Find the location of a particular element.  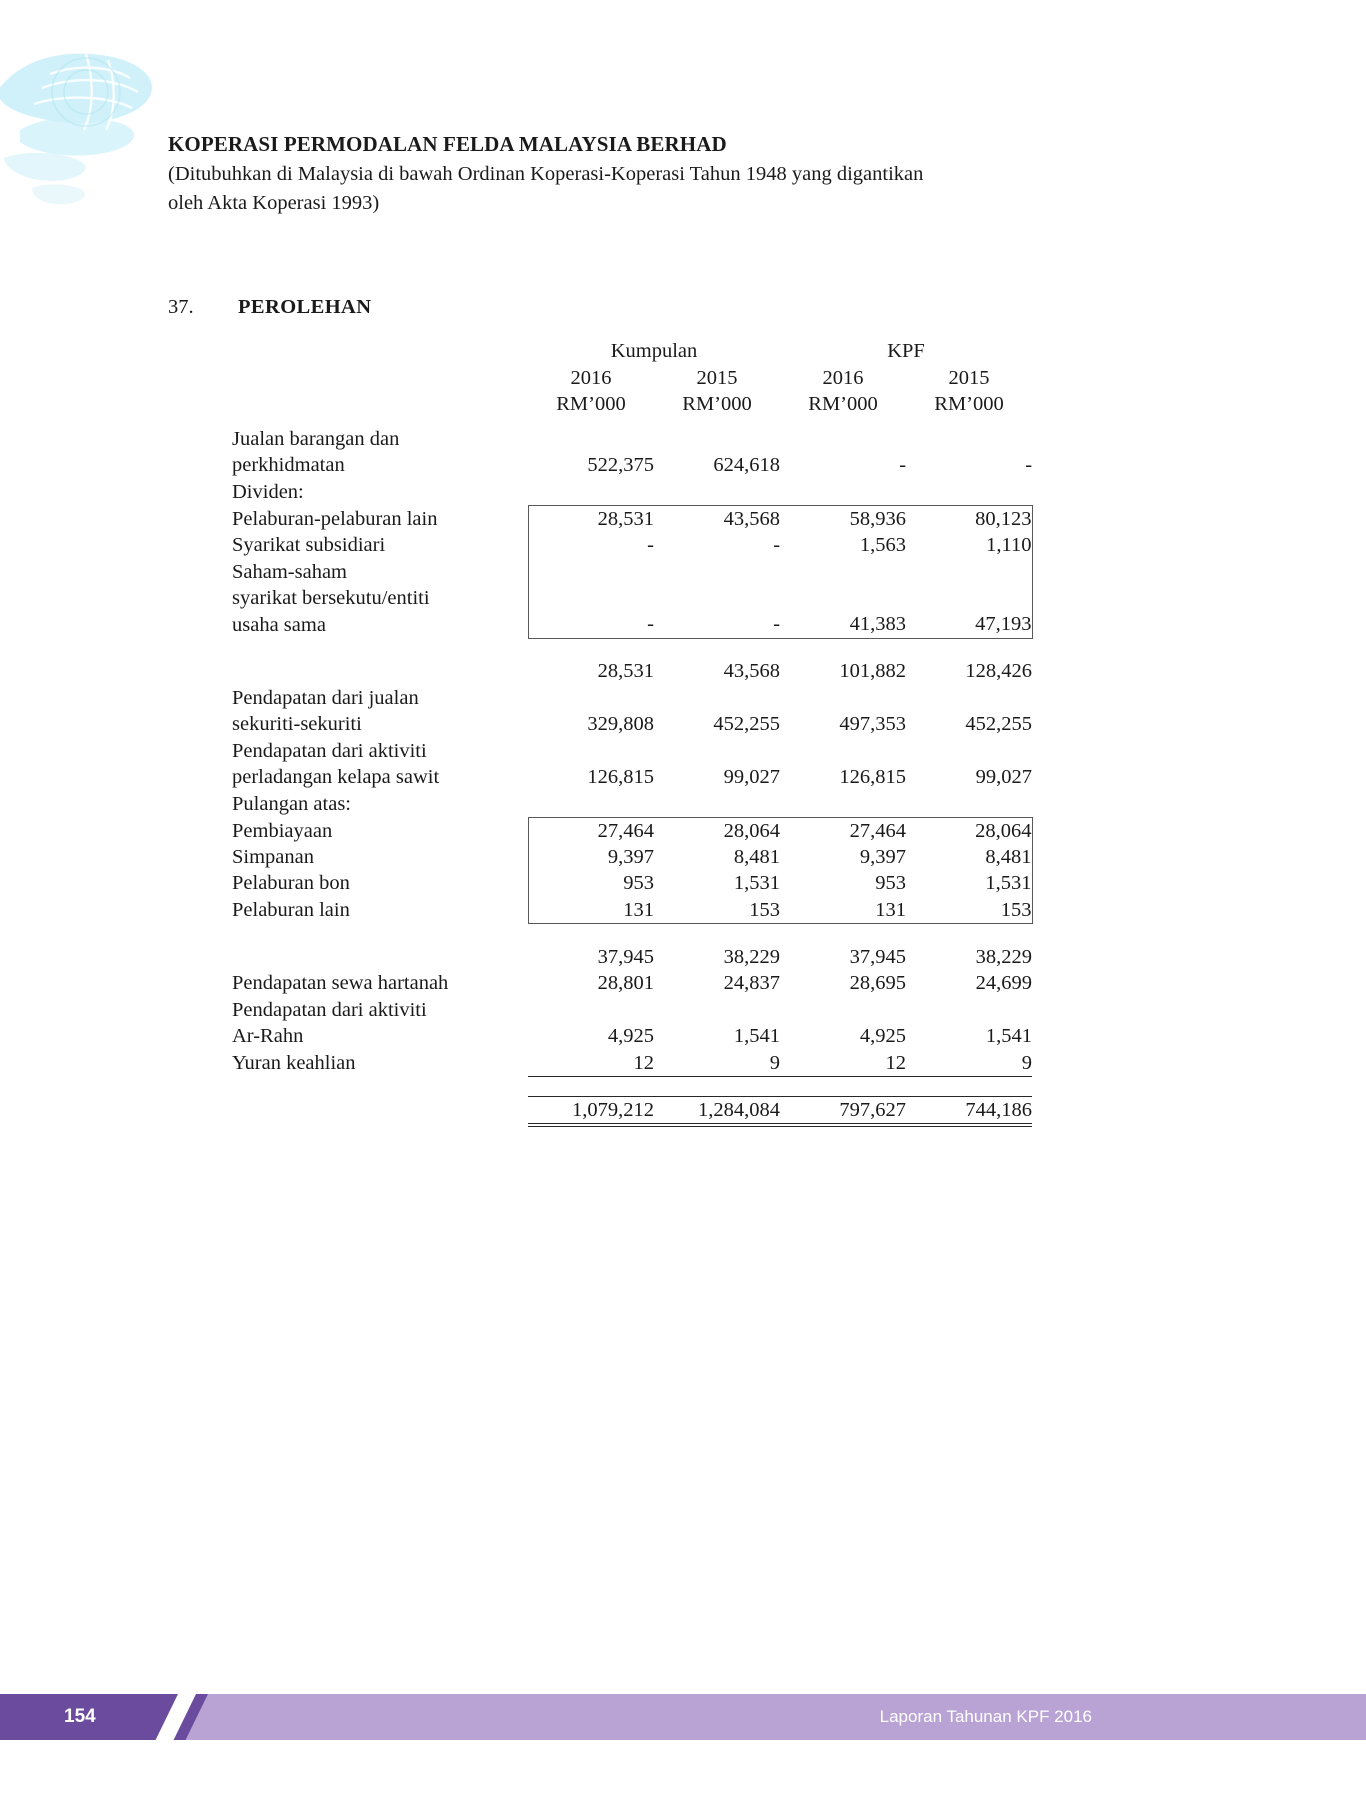

row-label: Dividen: is located at coordinates (268, 491).